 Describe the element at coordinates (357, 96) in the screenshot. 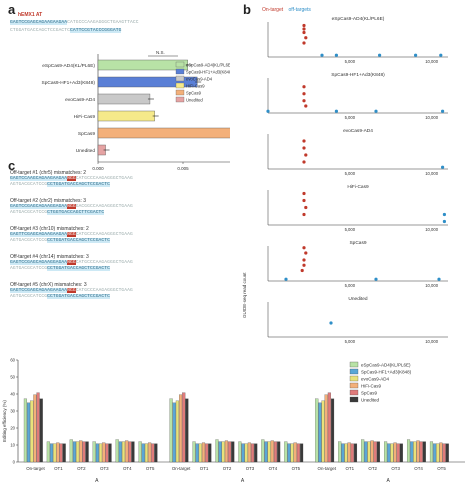

I see `scatter-plot-2: SpCas9-HF1+Ad3(K848) 5,000 10,000` at that location.